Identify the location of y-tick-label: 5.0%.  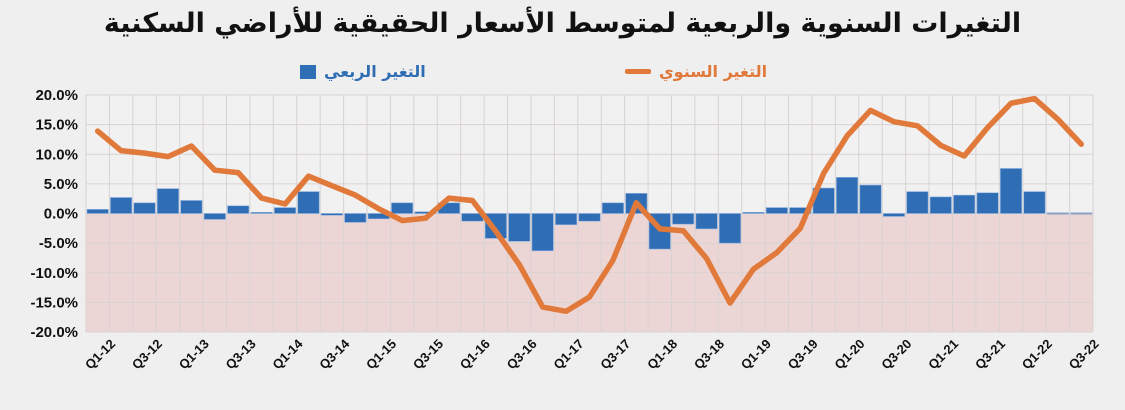
(61, 184).